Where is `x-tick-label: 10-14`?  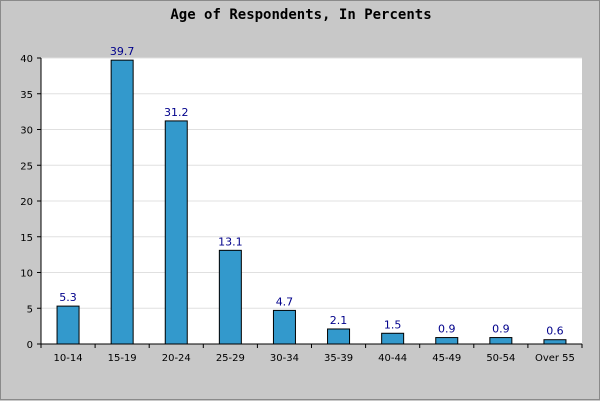 x-tick-label: 10-14 is located at coordinates (68, 358).